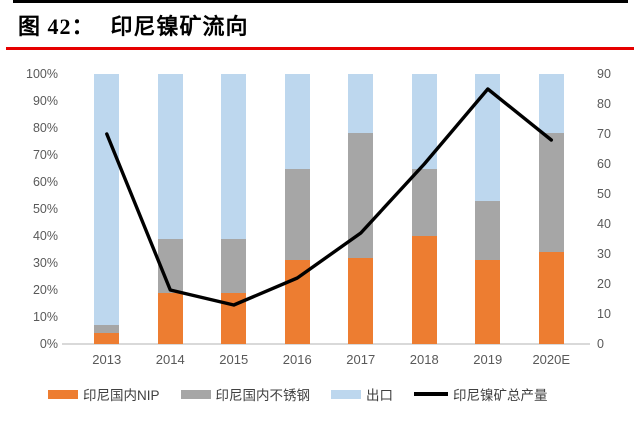  I want to click on x-axis-tick: 2019, so click(488, 359).